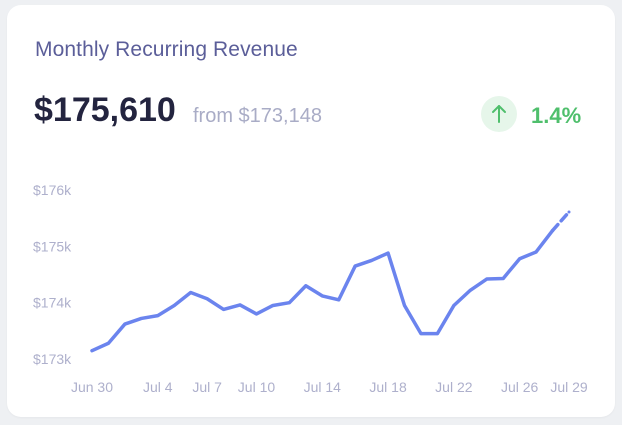 This screenshot has height=425, width=622. Describe the element at coordinates (52, 303) in the screenshot. I see `y-tick-label: $174k` at that location.